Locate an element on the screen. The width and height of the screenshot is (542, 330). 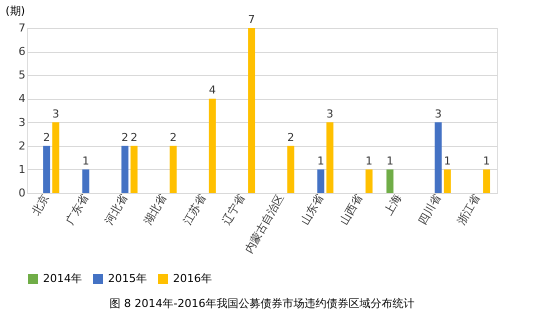
y-tick-label: 4 is located at coordinates (22, 99).